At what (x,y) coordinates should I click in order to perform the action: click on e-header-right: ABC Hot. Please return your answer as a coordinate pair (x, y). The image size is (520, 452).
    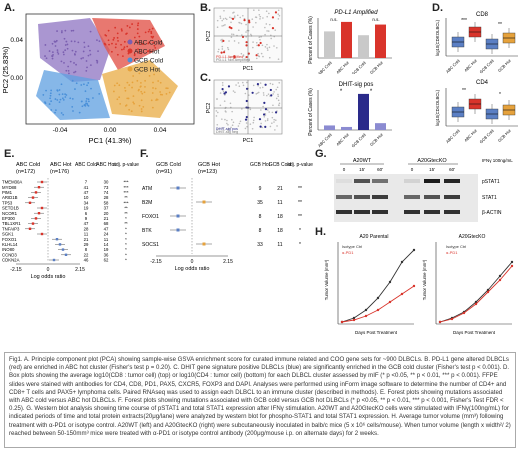
    Looking at the image, I should click on (61, 165).